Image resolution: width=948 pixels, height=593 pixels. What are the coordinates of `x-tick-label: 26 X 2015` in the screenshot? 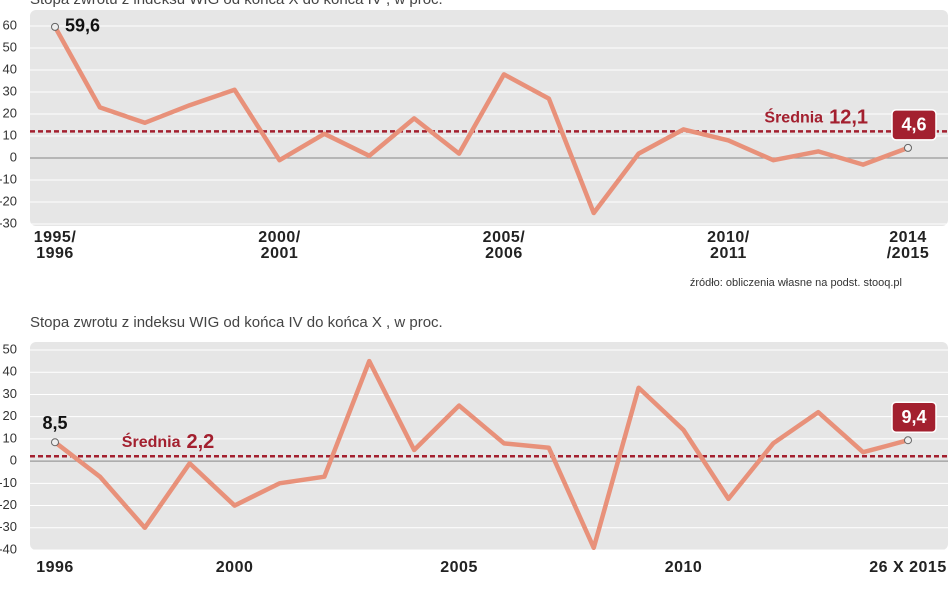 It's located at (907, 567).